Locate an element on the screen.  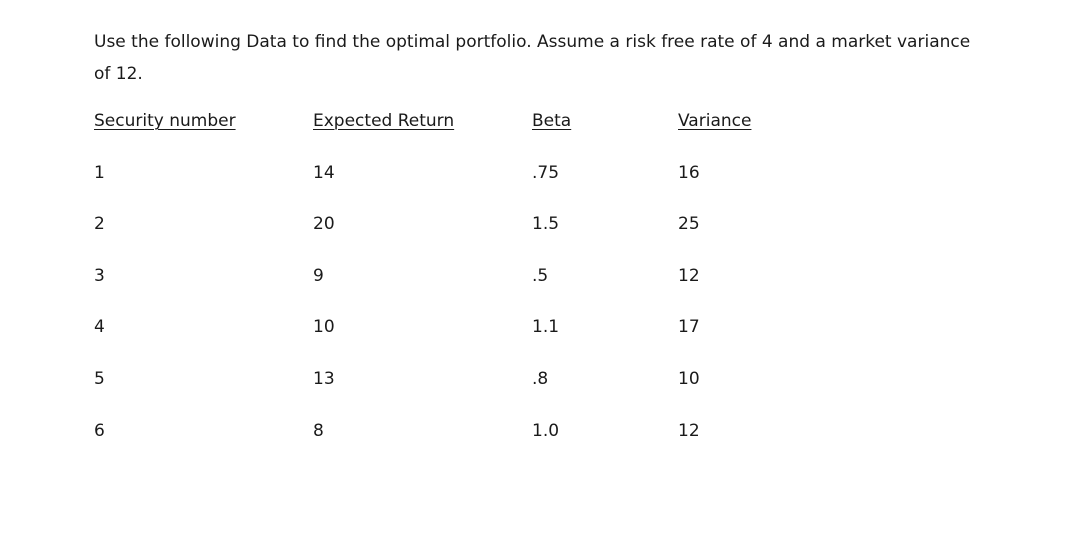
expected-return-cell: 13 is located at coordinates (324, 379).